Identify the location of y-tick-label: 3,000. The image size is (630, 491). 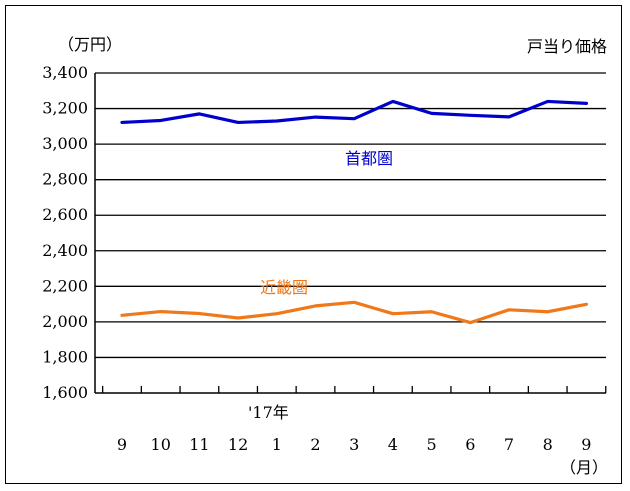
(65, 143).